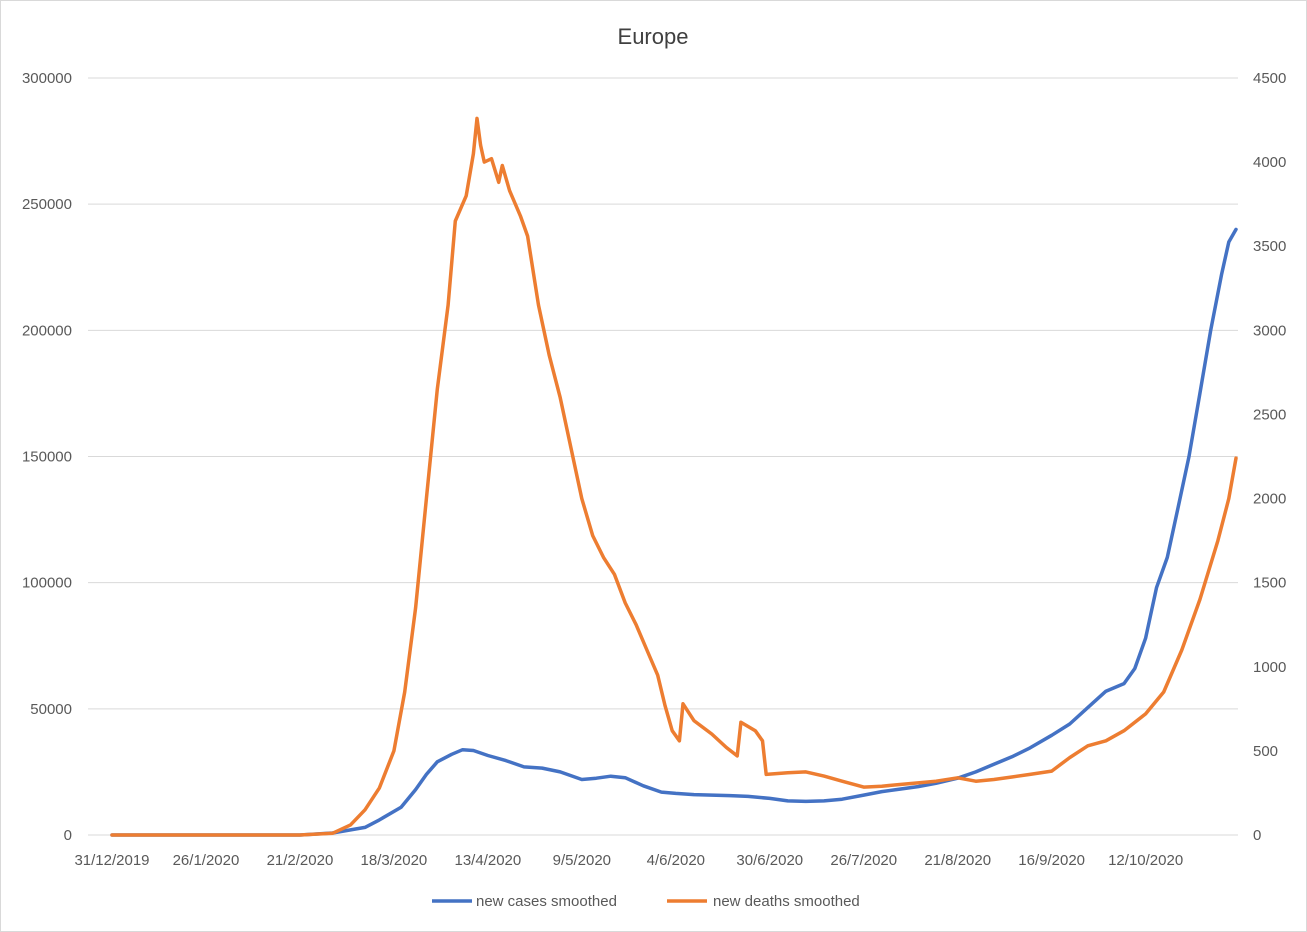  I want to click on left-tick-label: 200000, so click(47, 330).